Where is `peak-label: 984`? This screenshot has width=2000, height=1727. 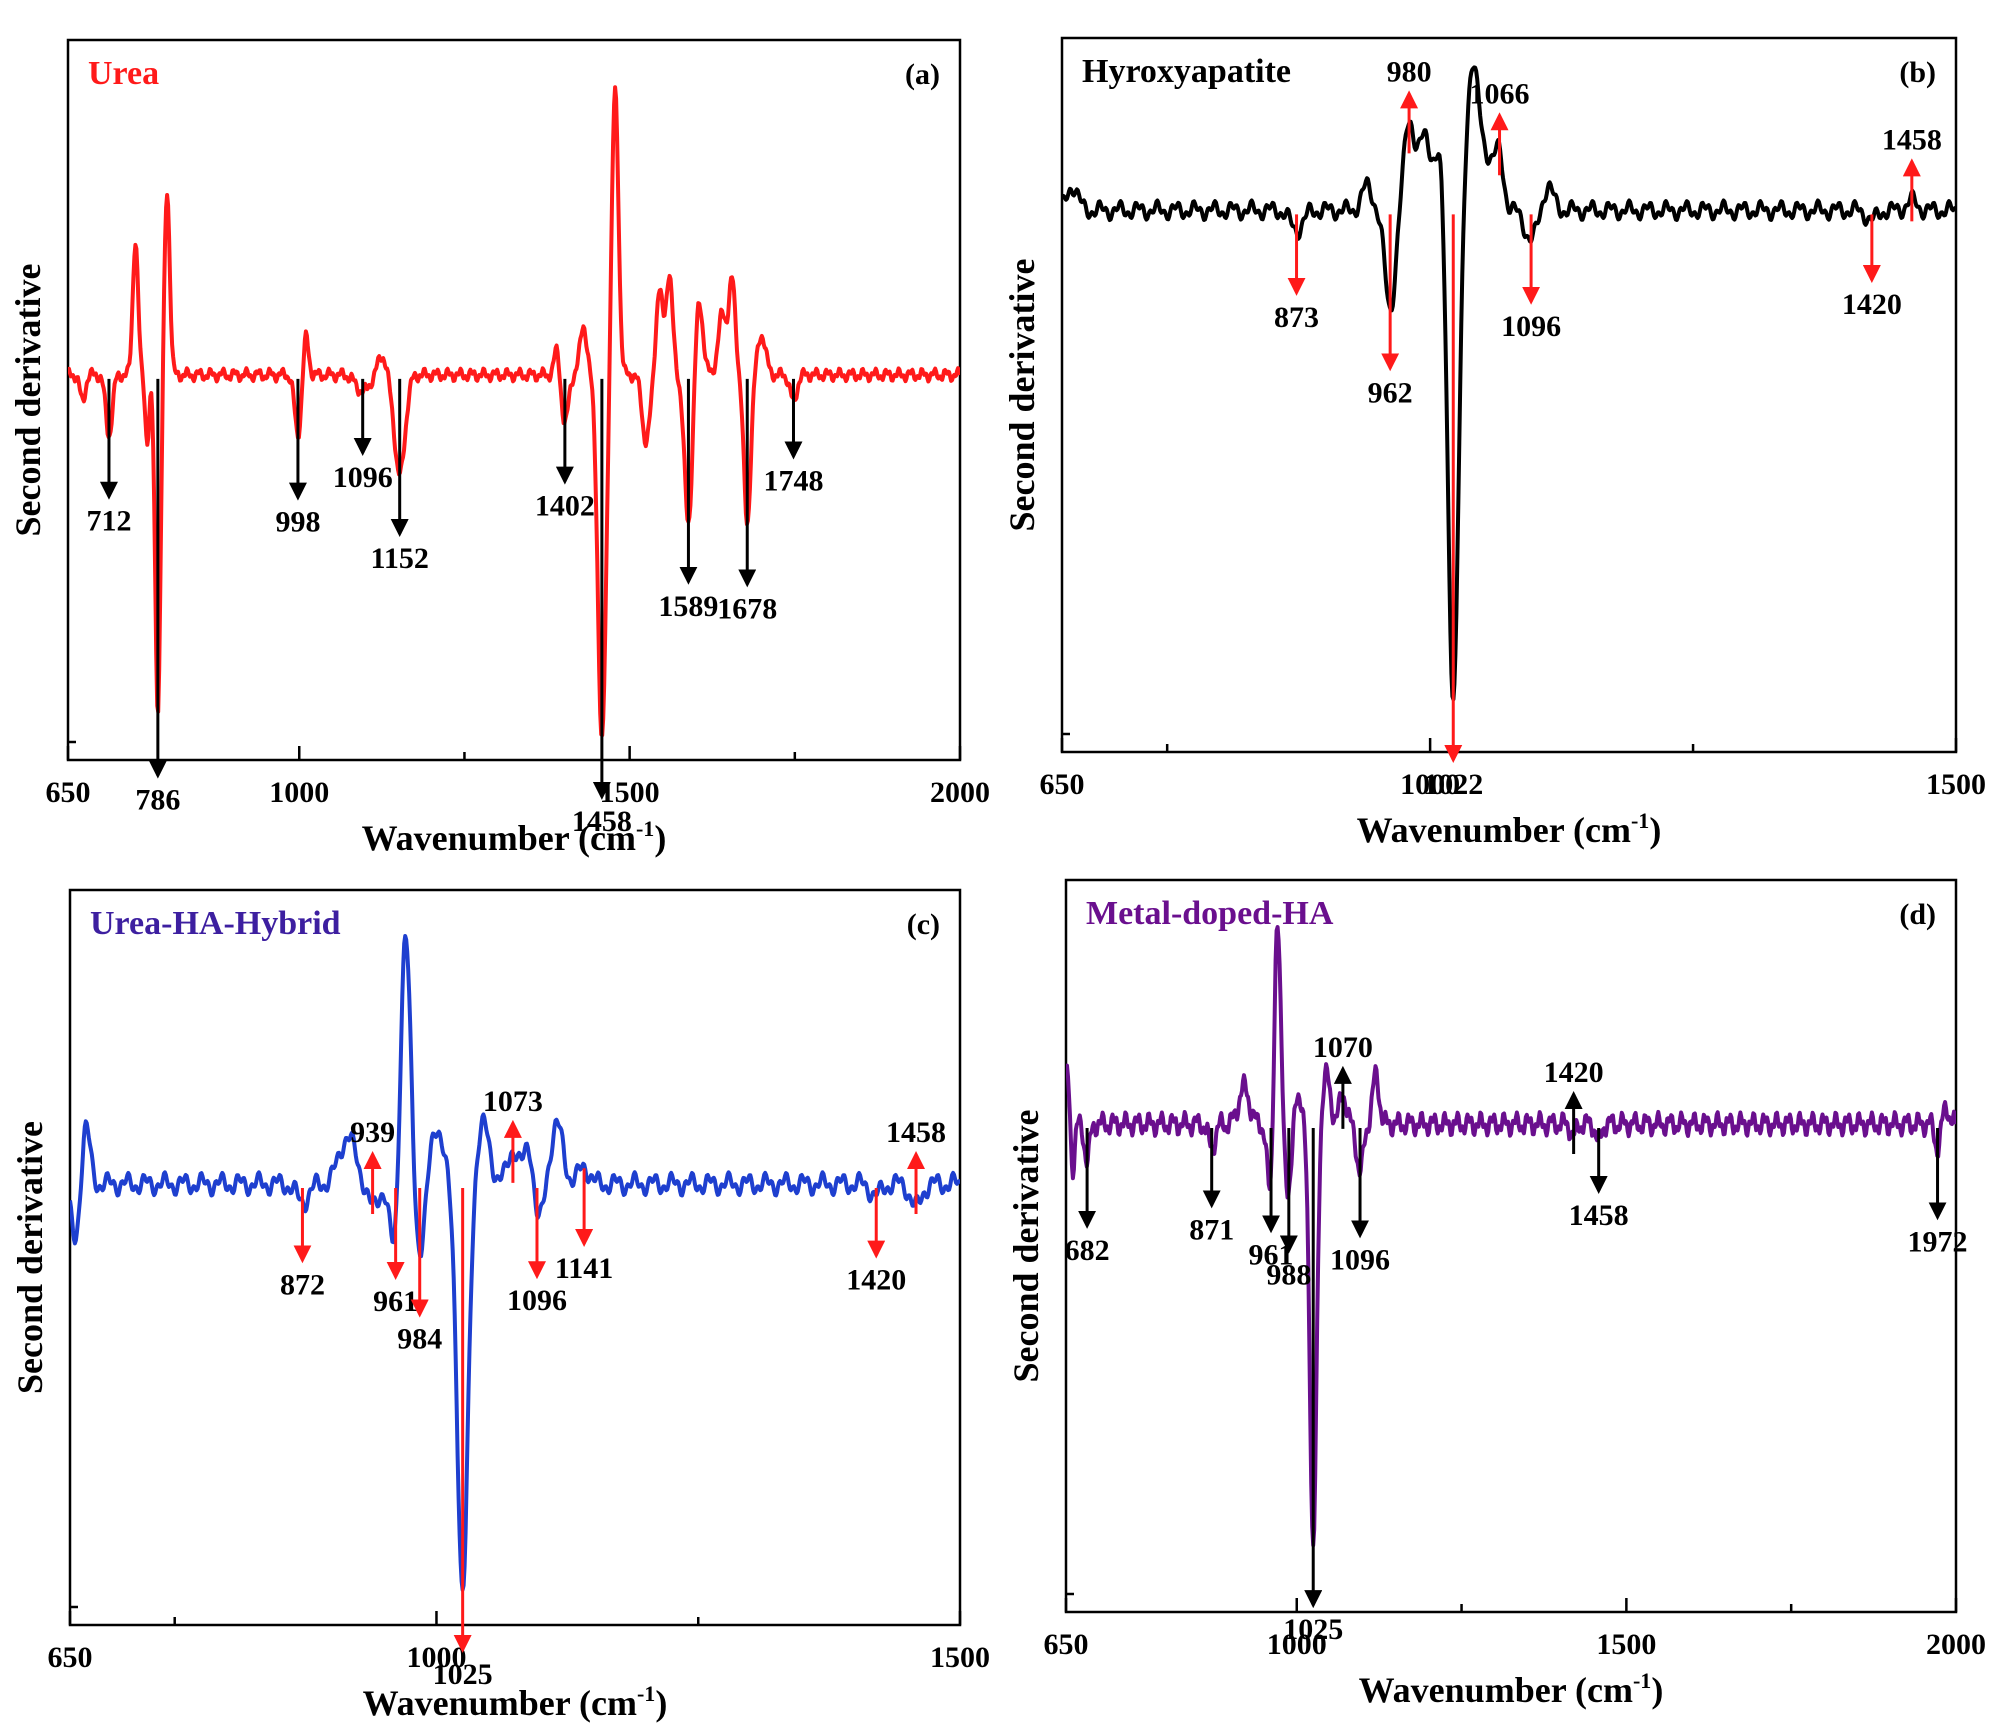
peak-label: 984 is located at coordinates (419, 1339).